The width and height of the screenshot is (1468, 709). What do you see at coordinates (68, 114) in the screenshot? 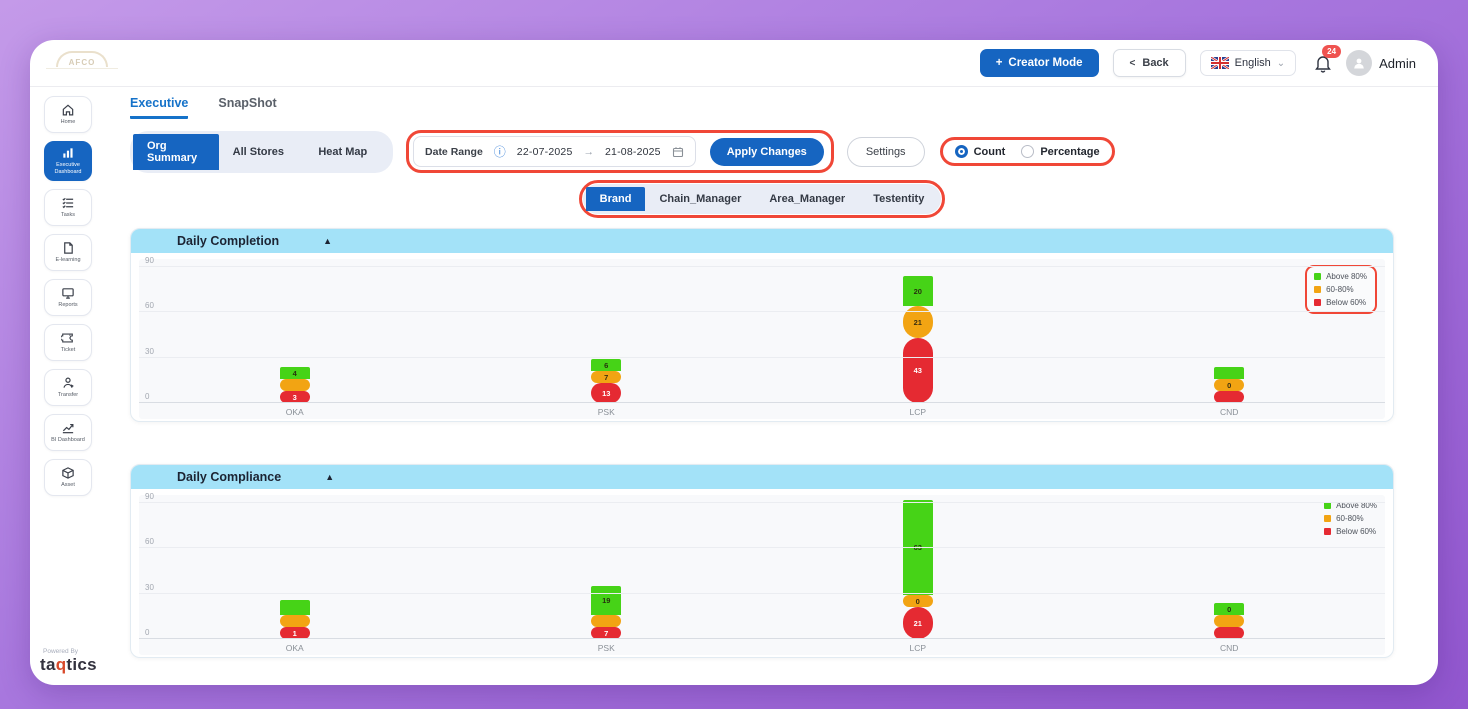
I see `sidebar-item-home: Home` at bounding box center [68, 114].